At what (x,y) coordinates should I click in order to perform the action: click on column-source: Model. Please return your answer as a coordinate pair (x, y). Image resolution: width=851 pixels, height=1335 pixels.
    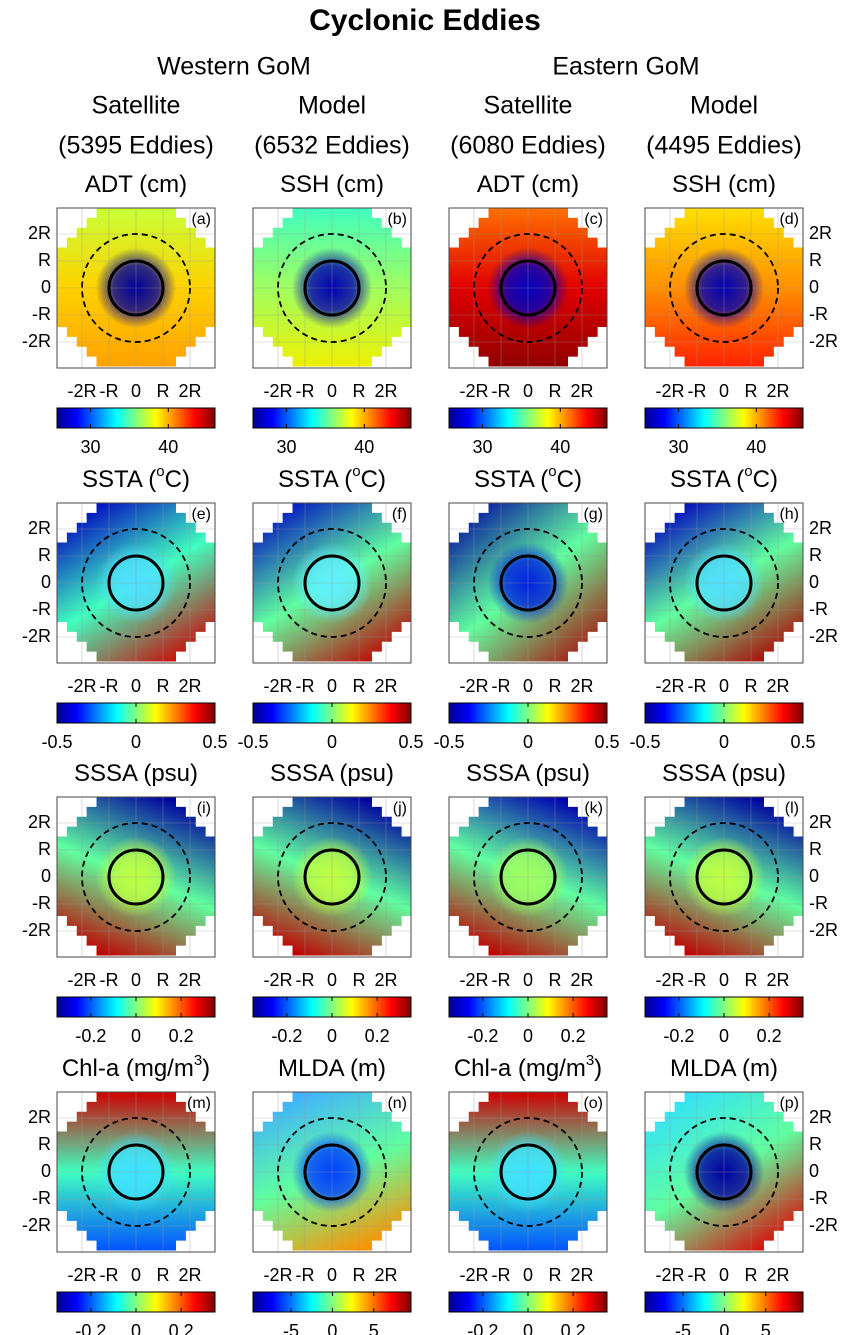
    Looking at the image, I should click on (332, 106).